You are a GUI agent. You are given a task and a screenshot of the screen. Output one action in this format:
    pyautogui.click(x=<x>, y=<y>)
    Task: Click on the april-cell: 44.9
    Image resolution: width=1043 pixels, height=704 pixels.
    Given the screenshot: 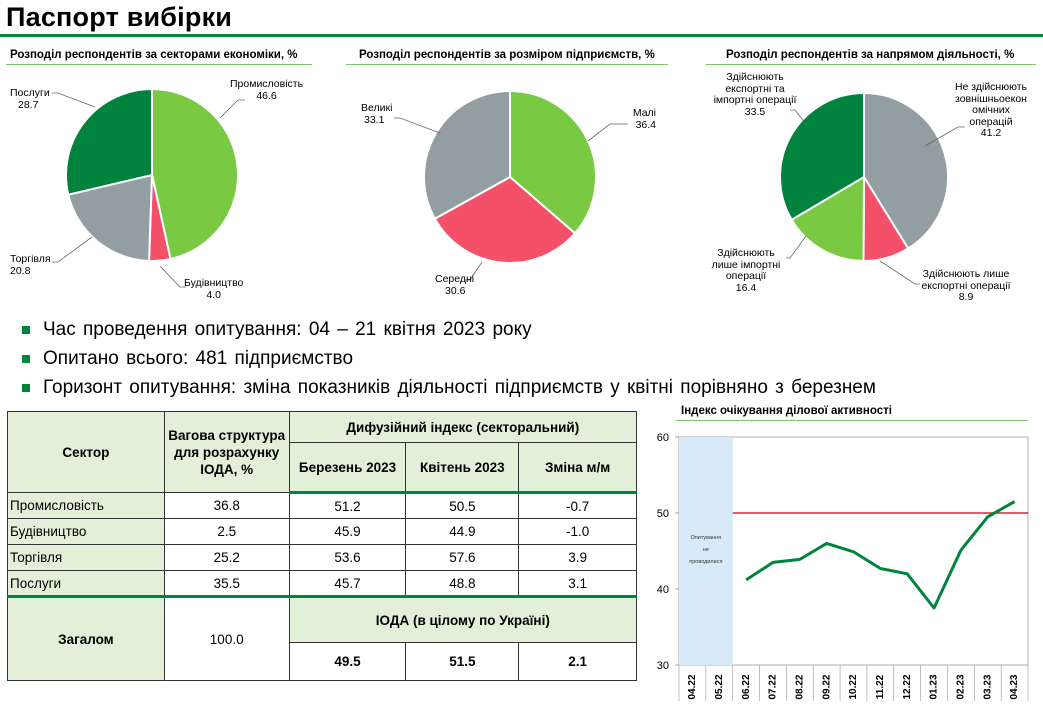 What is the action you would take?
    pyautogui.click(x=462, y=531)
    